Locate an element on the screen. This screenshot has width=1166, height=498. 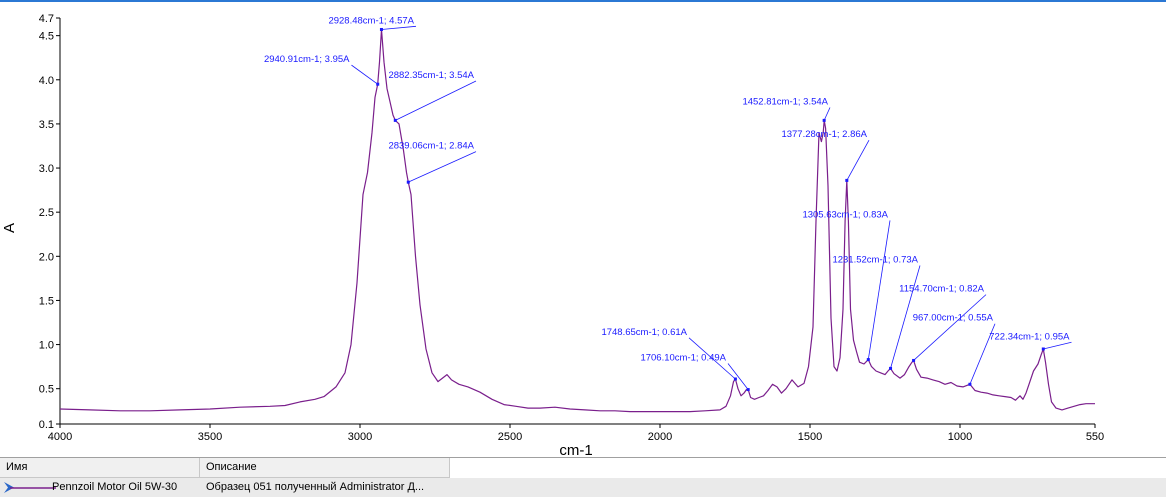
x-axis-label: cm-1 is located at coordinates (575, 449).